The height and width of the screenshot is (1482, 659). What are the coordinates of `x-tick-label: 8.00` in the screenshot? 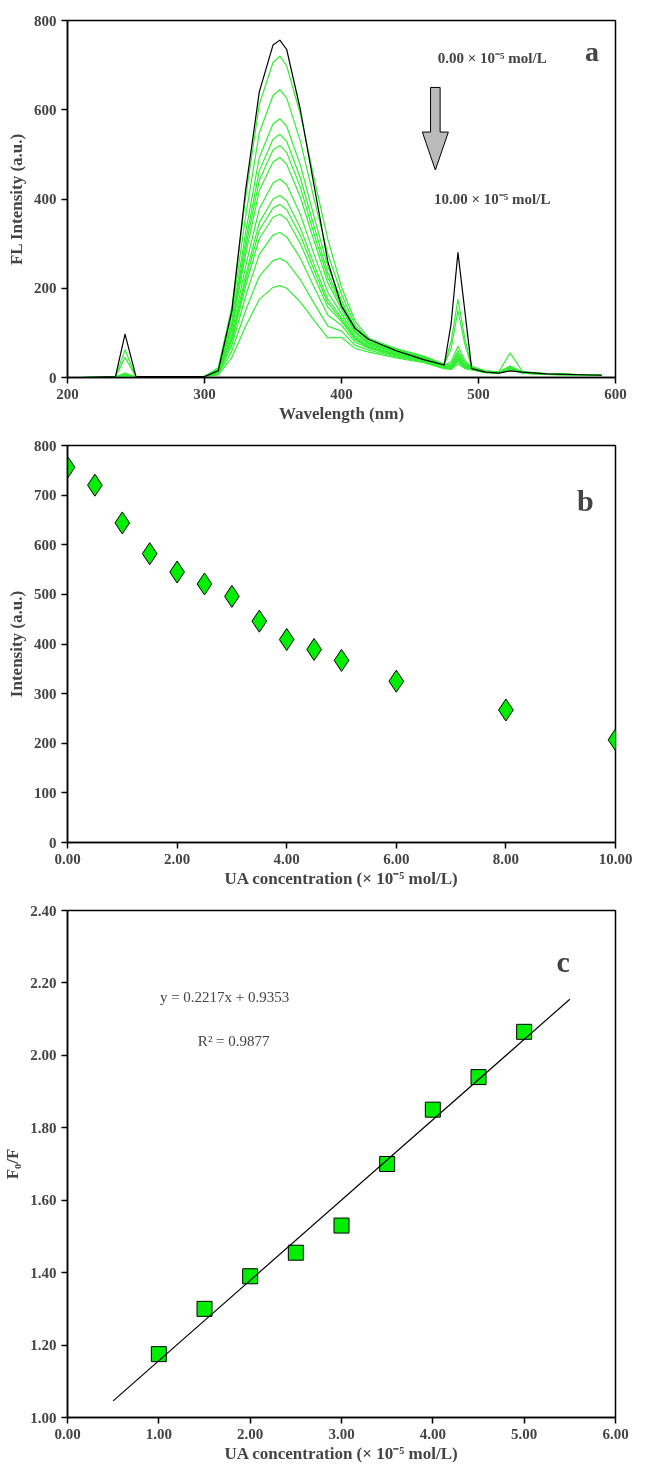 It's located at (506, 858).